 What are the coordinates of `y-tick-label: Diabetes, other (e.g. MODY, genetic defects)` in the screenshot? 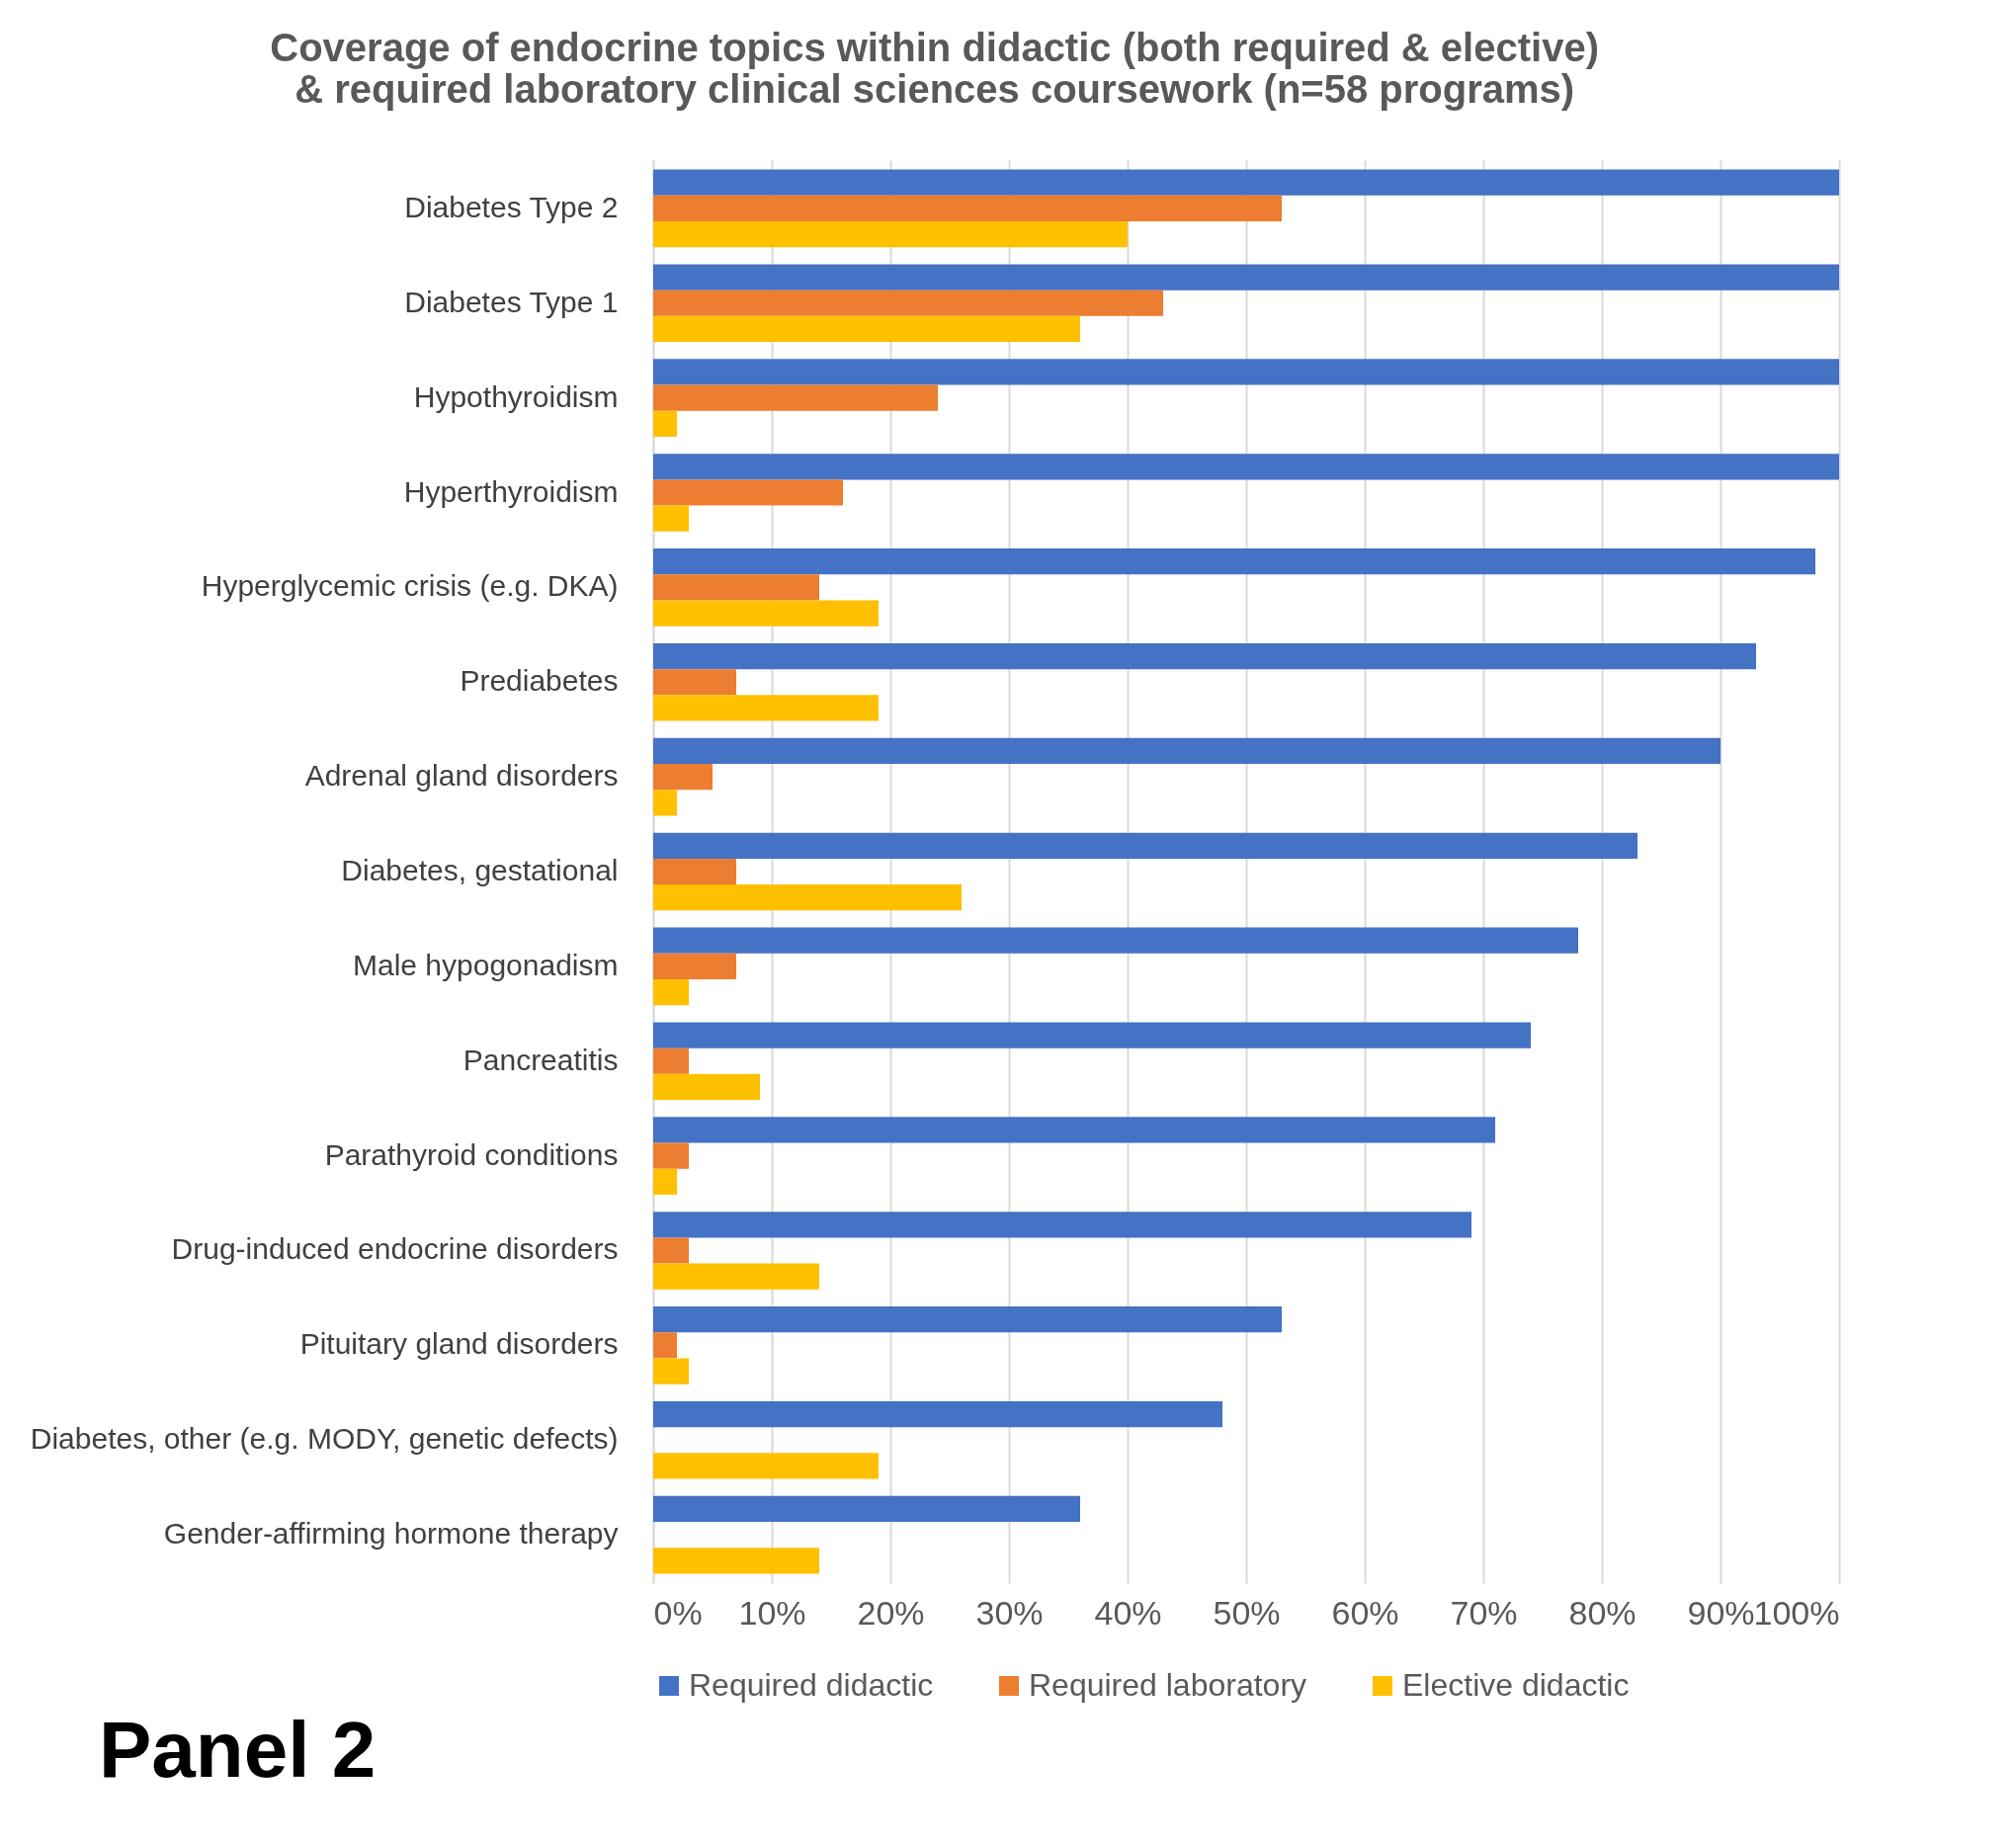 It's located at (324, 1439).